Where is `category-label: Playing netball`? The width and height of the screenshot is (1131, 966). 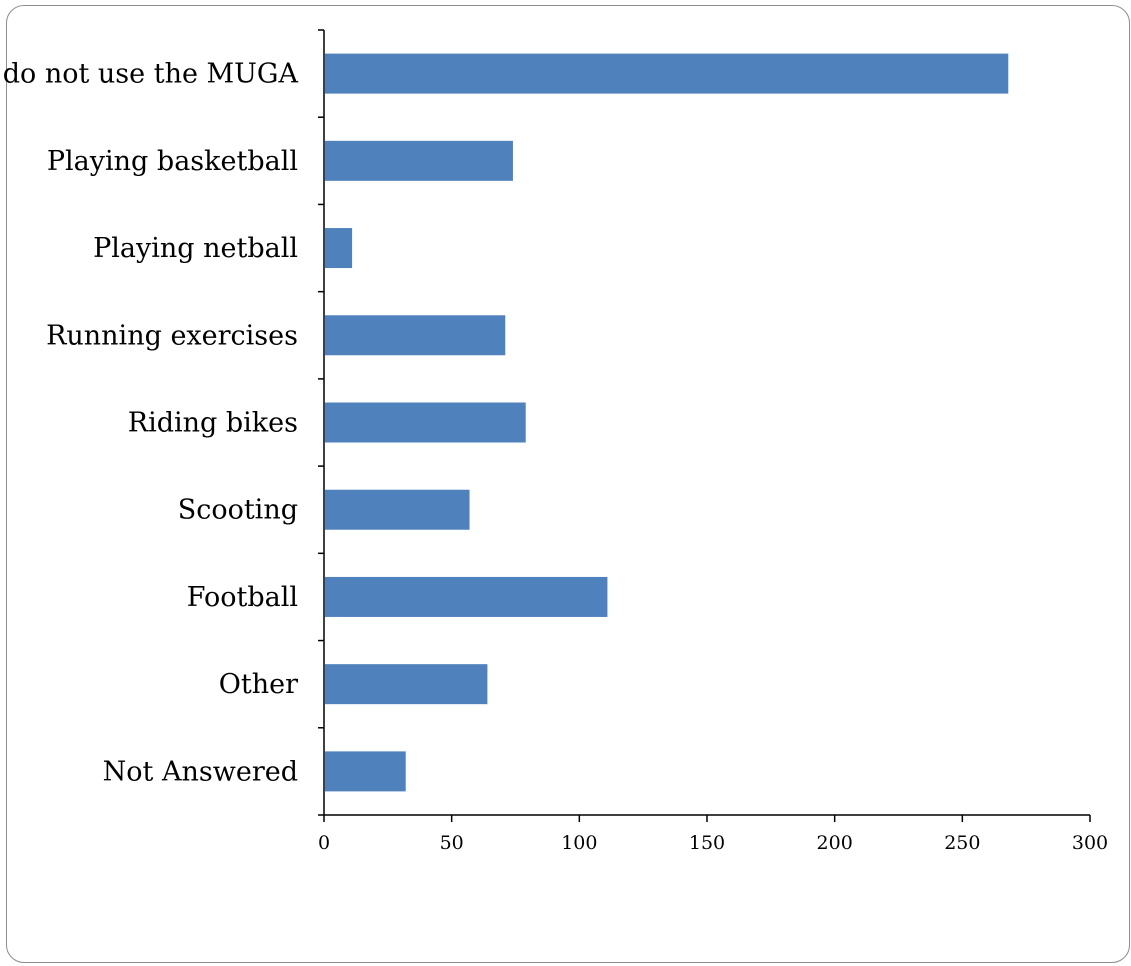
category-label: Playing netball is located at coordinates (195, 248).